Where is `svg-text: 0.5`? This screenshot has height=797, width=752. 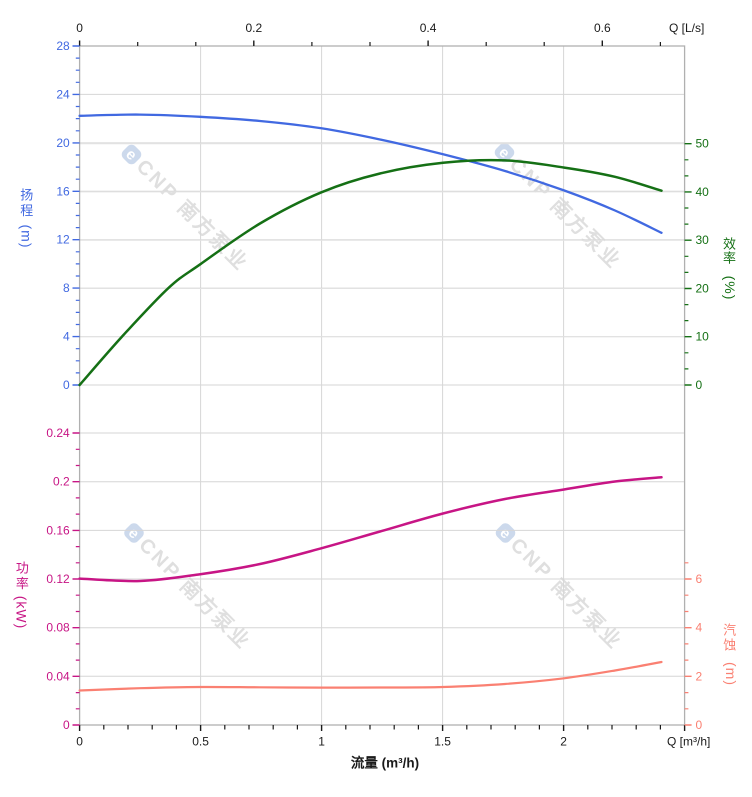 svg-text: 0.5 is located at coordinates (200, 742).